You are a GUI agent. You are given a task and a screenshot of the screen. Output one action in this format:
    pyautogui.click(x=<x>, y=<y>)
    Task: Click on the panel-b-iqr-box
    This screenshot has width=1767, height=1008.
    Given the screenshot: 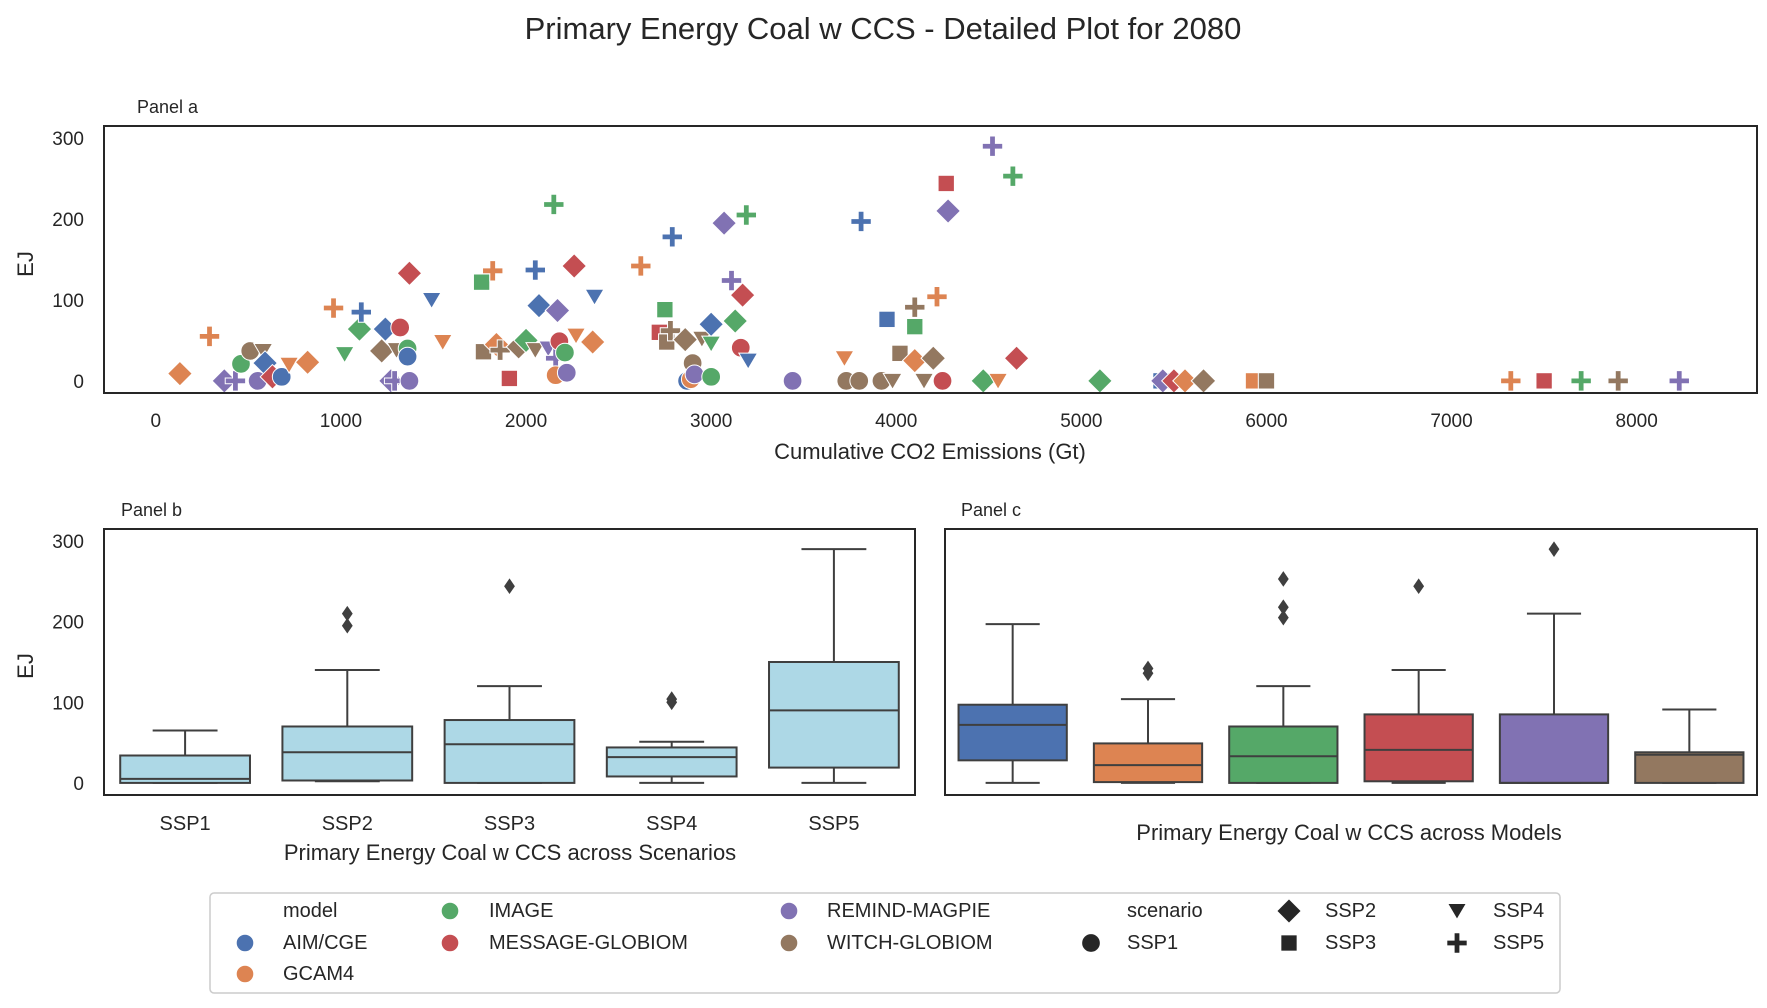 What is the action you would take?
    pyautogui.click(x=834, y=715)
    